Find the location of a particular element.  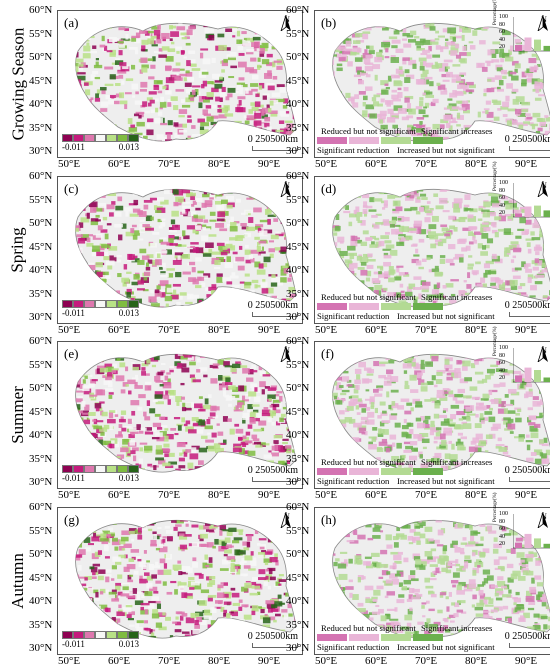

lon-tick-label: 90°E is located at coordinates (269, 164).